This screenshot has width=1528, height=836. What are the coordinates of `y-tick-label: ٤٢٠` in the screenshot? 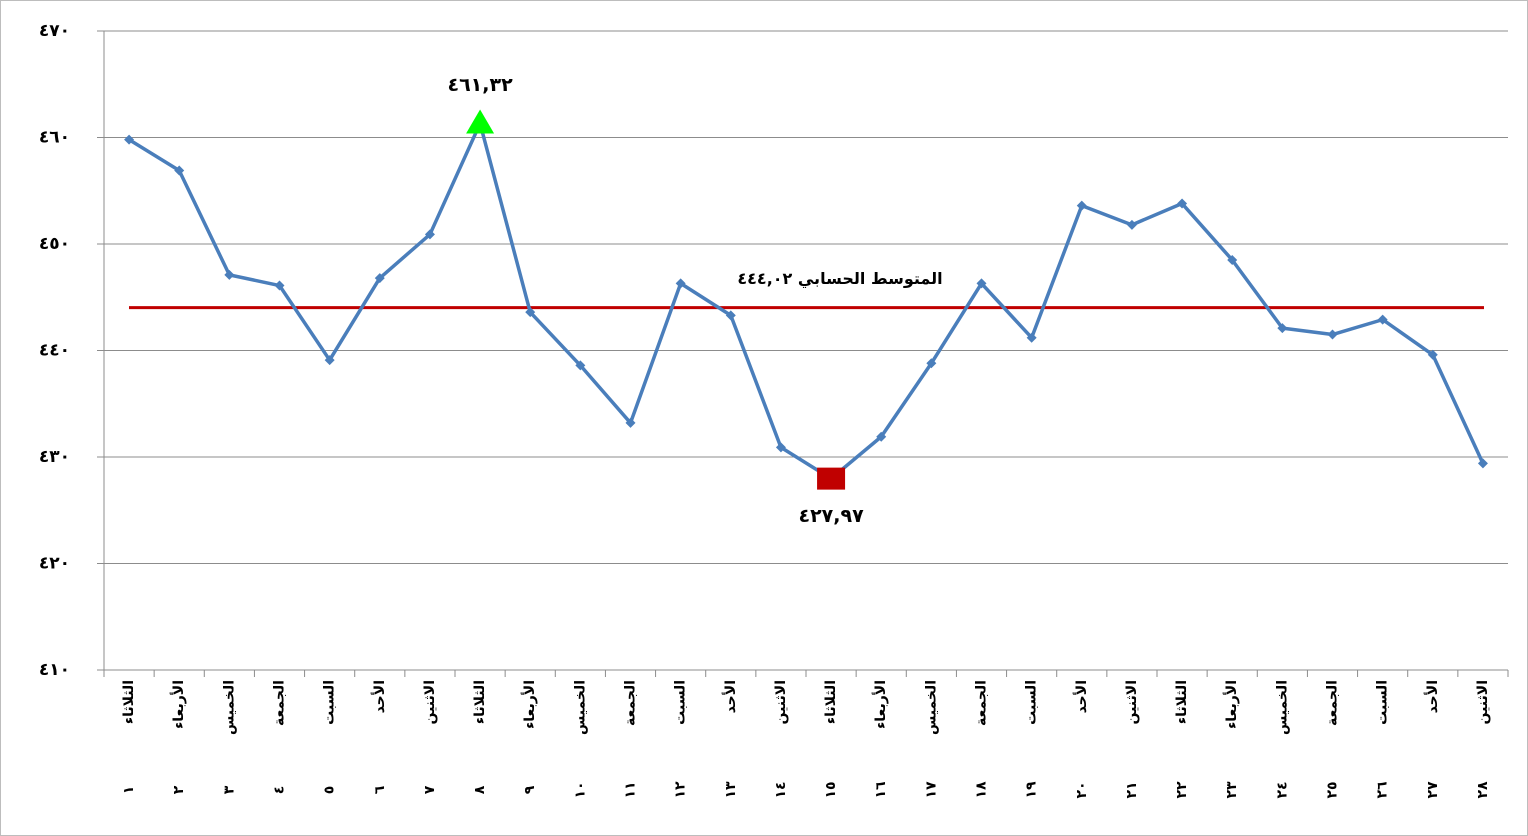 It's located at (54, 564).